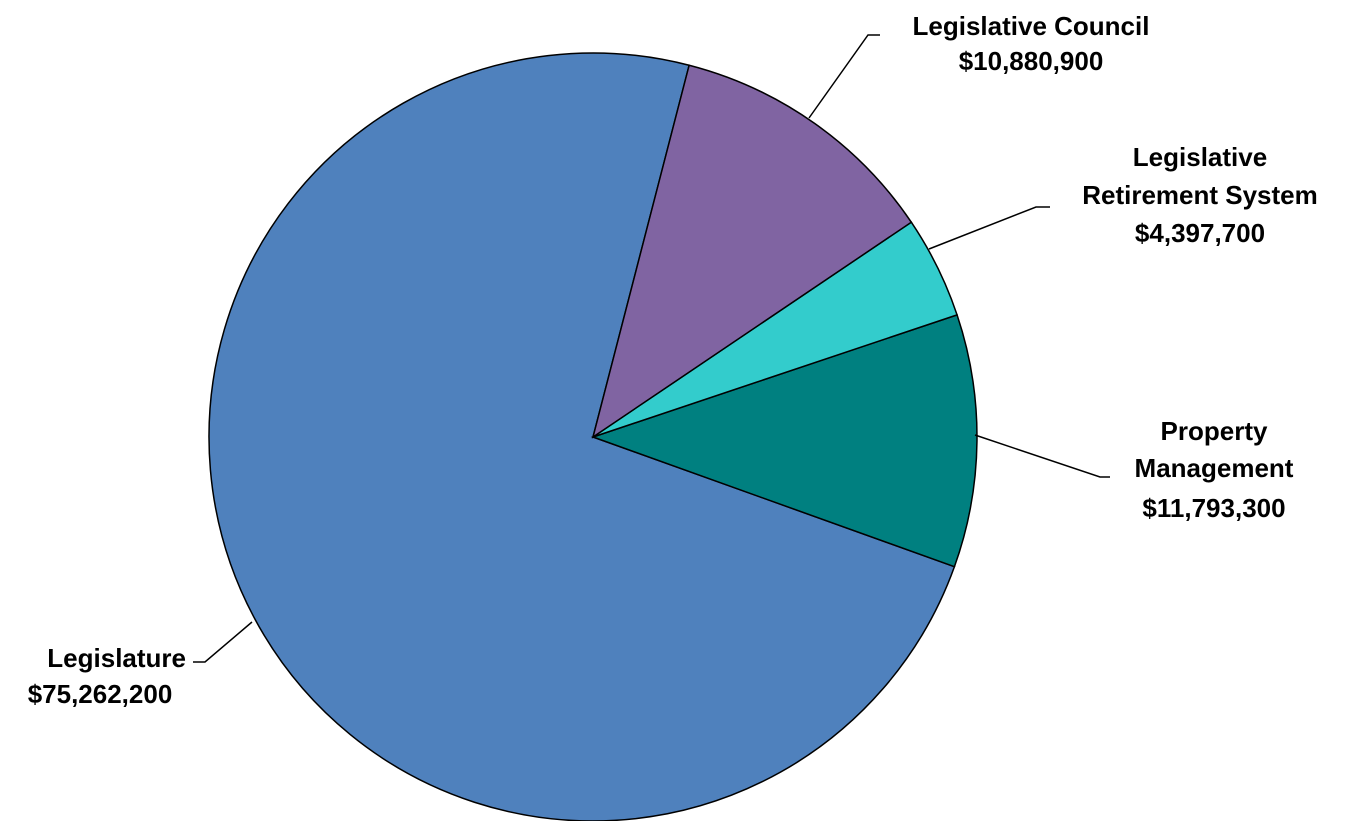  Describe the element at coordinates (1214, 468) in the screenshot. I see `label-property-management-name-line2: Management` at that location.